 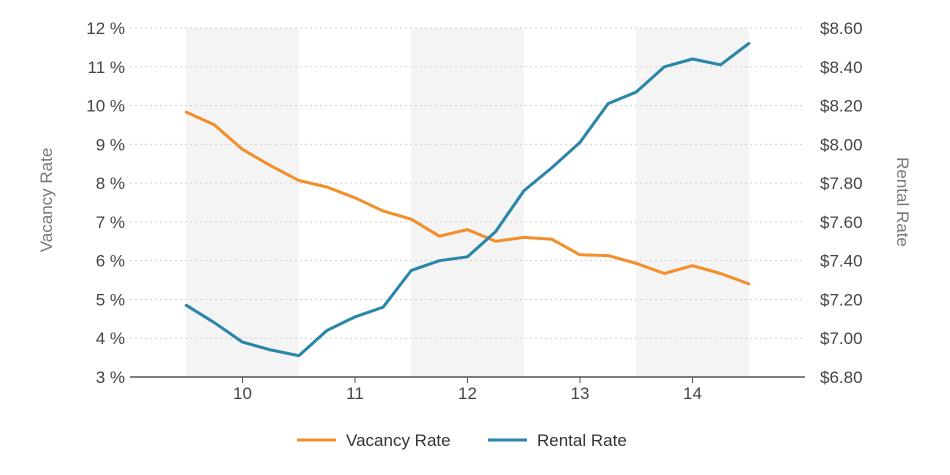 What do you see at coordinates (110, 222) in the screenshot?
I see `left-tick-label: 7 %` at bounding box center [110, 222].